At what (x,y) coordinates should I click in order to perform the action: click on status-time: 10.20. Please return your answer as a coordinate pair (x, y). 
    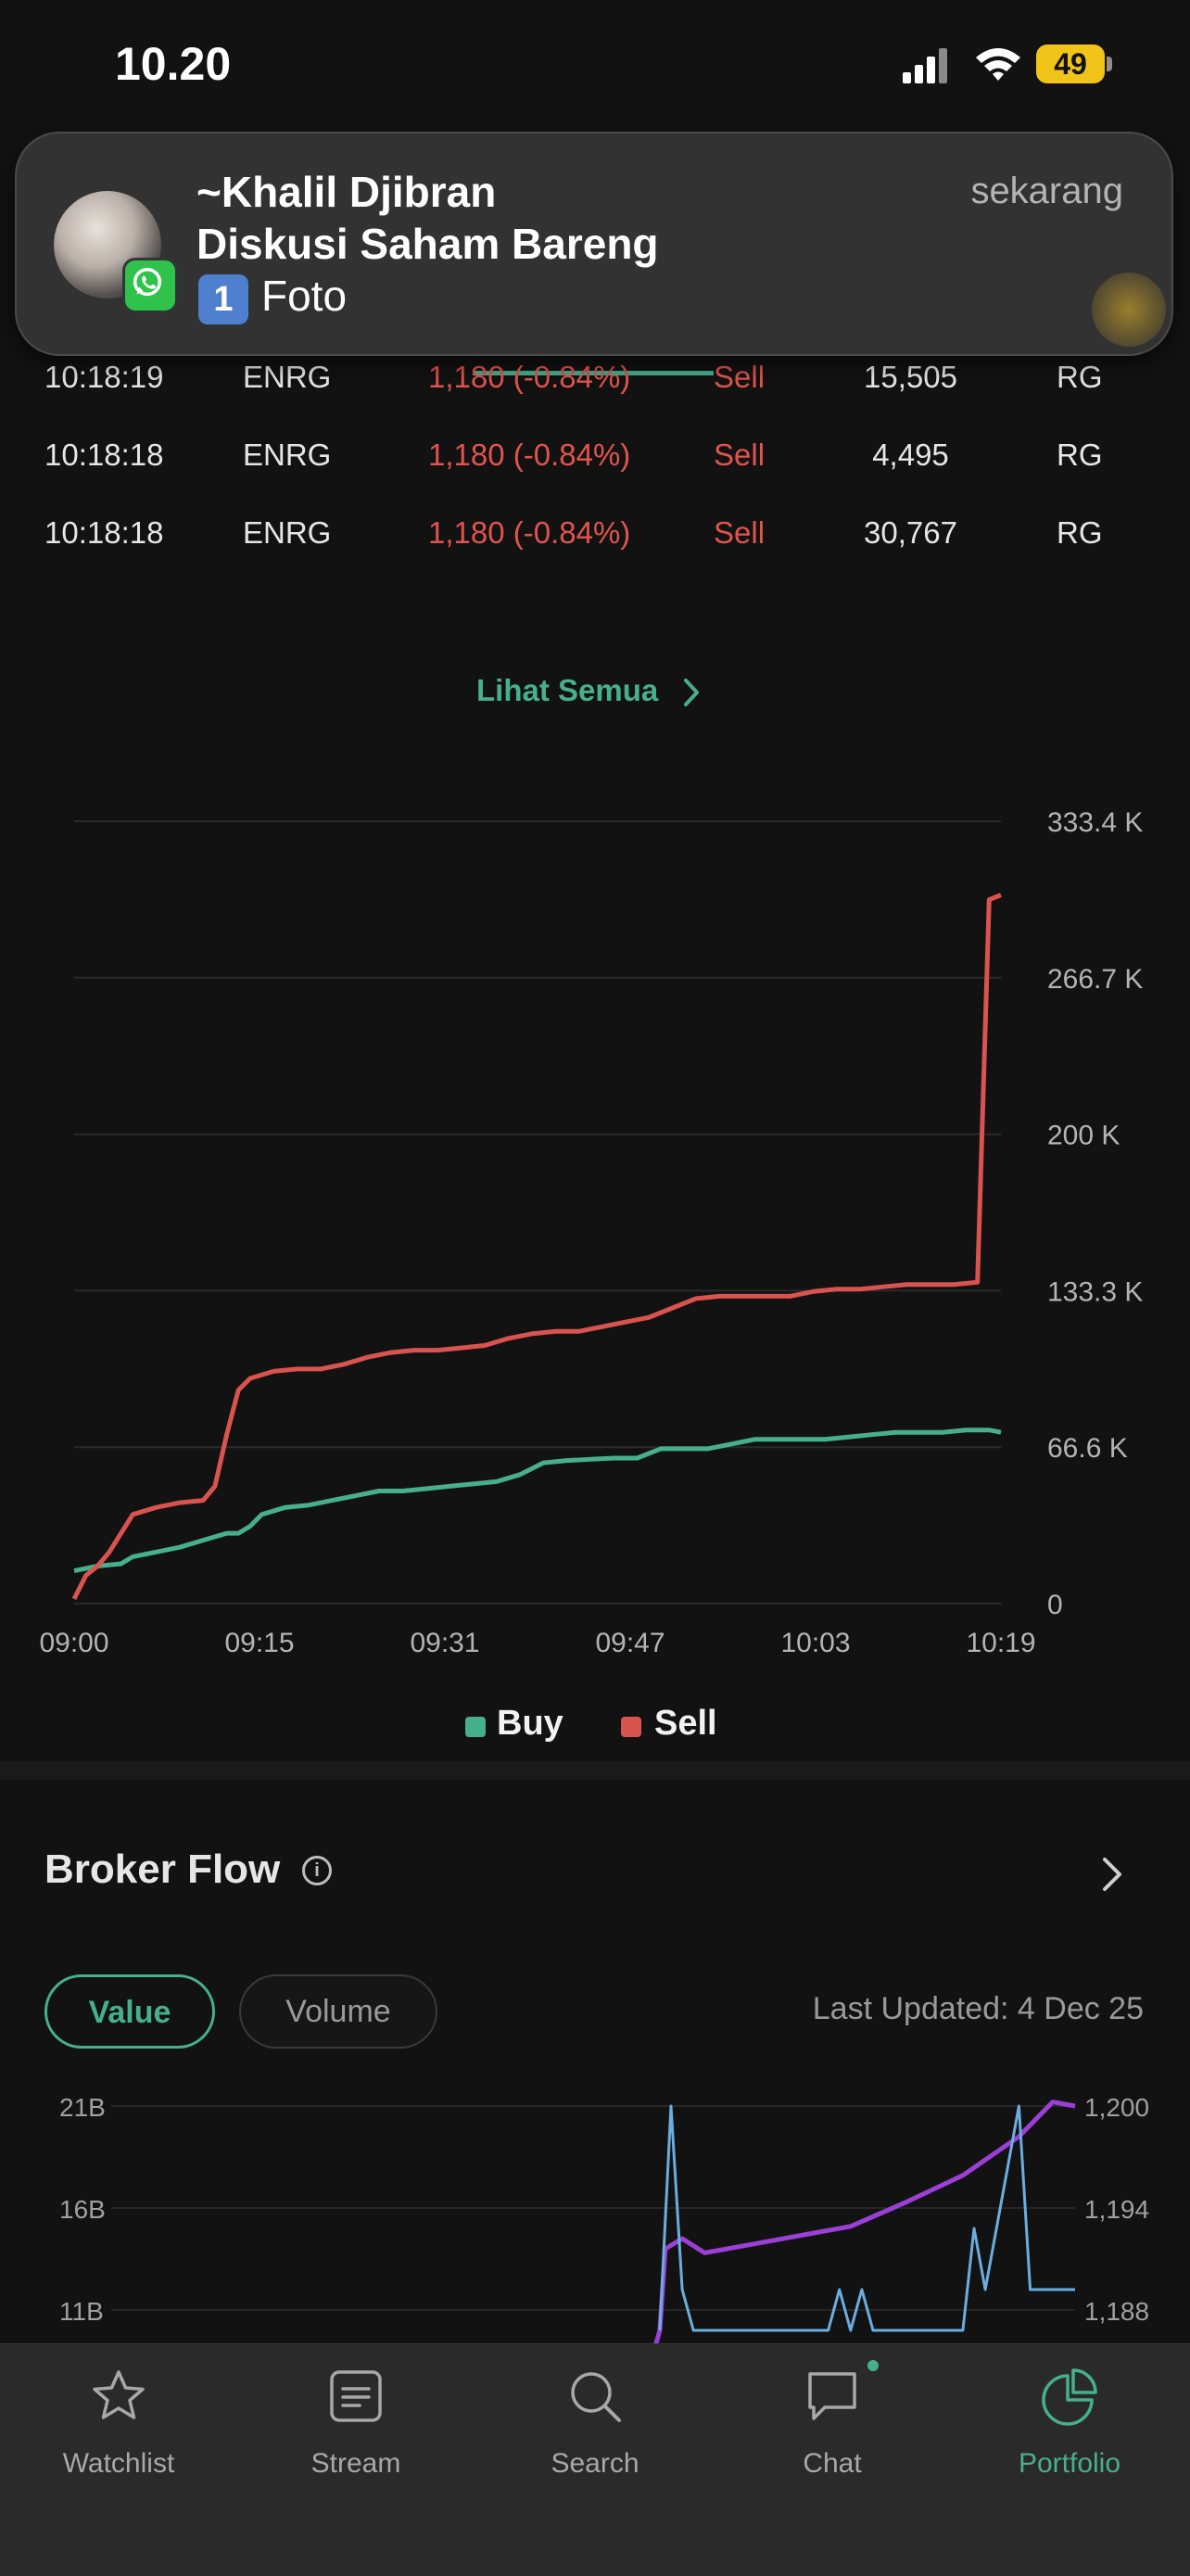
    Looking at the image, I should click on (173, 64).